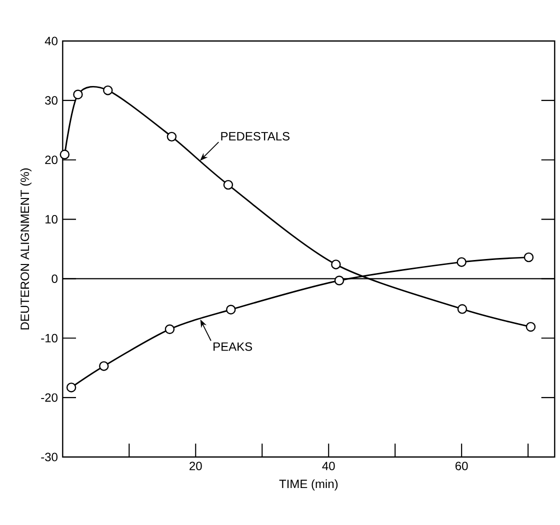  I want to click on y-tick-label: 10, so click(52, 219).